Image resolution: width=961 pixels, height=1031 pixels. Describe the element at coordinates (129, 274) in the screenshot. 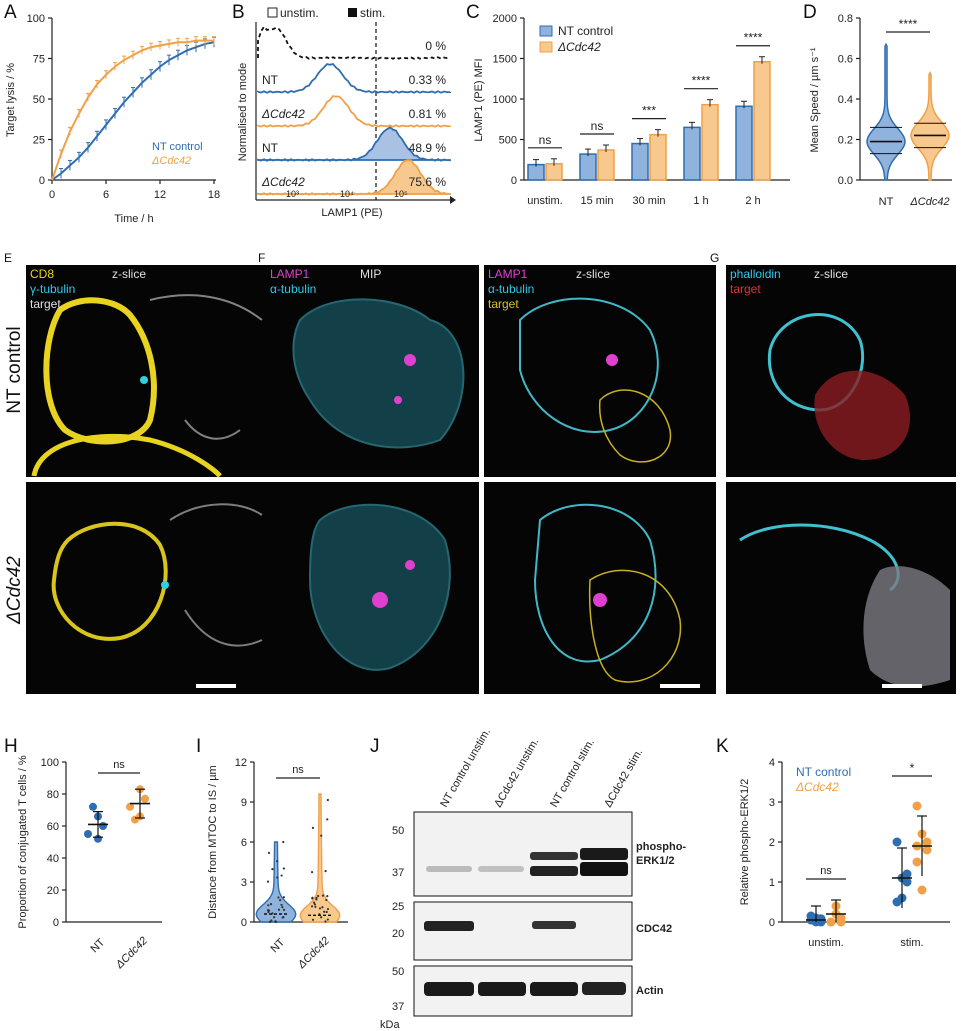

I see `e-mode: z-slice` at that location.